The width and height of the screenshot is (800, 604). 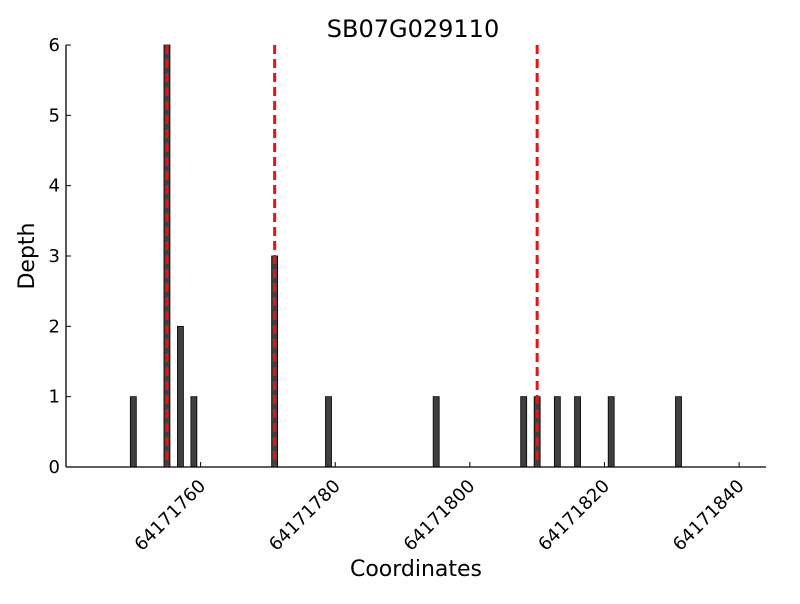 What do you see at coordinates (54, 256) in the screenshot?
I see `y-tick-label: 3` at bounding box center [54, 256].